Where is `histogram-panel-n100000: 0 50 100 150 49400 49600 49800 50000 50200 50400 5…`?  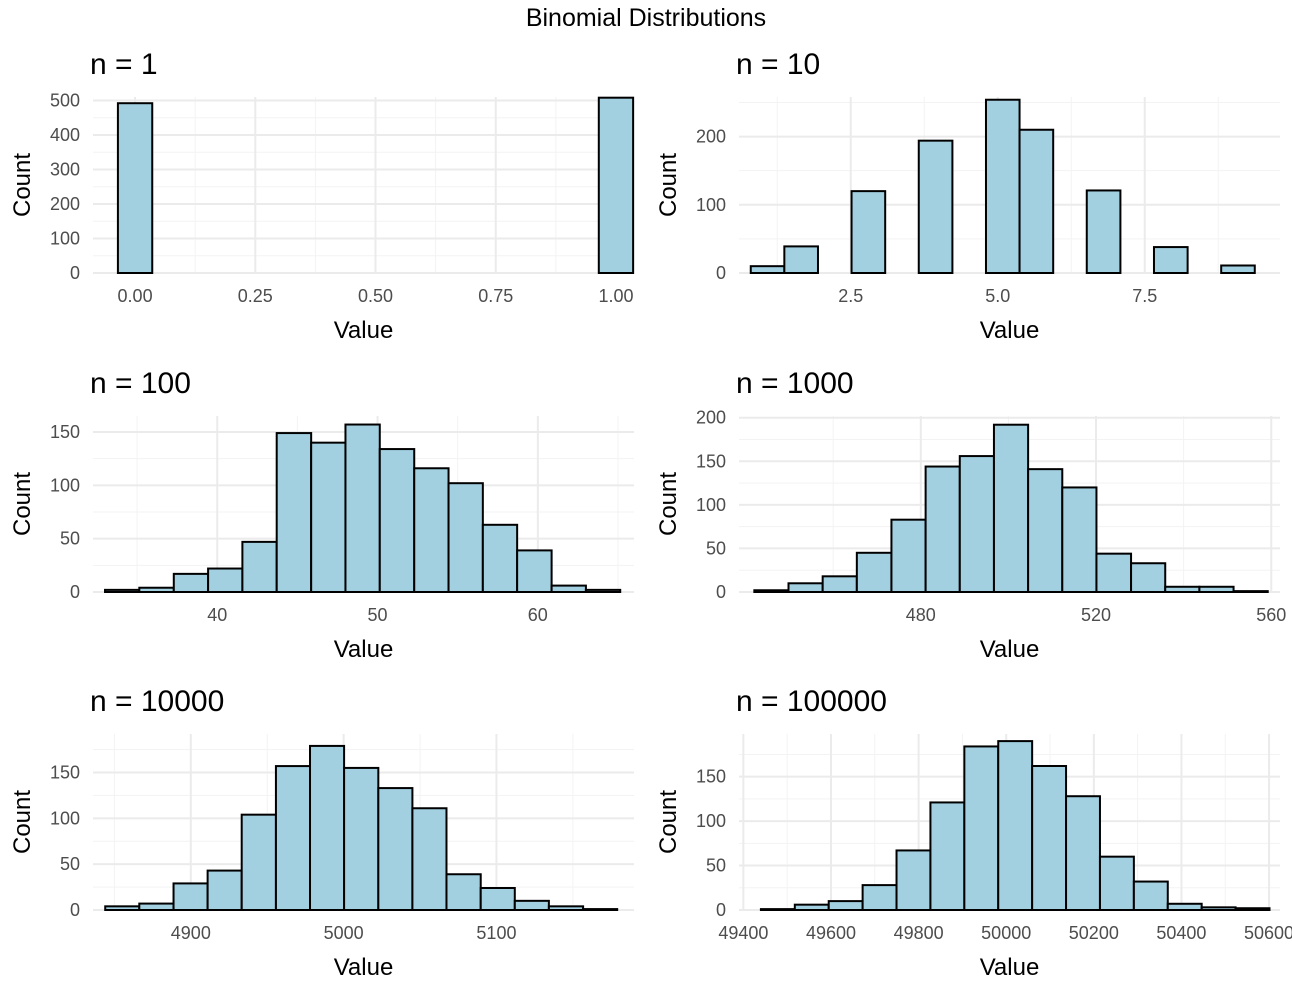
histogram-panel-n100000: 0 50 100 150 49400 49600 49800 50000 50200 50400 5… is located at coordinates (973, 833).